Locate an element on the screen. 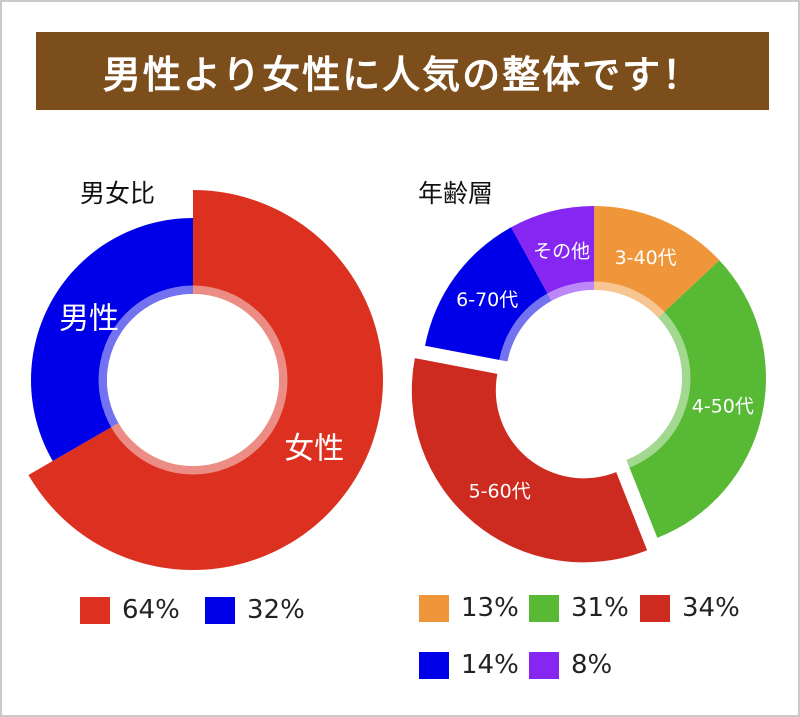  legend-label: 32% is located at coordinates (276, 610).